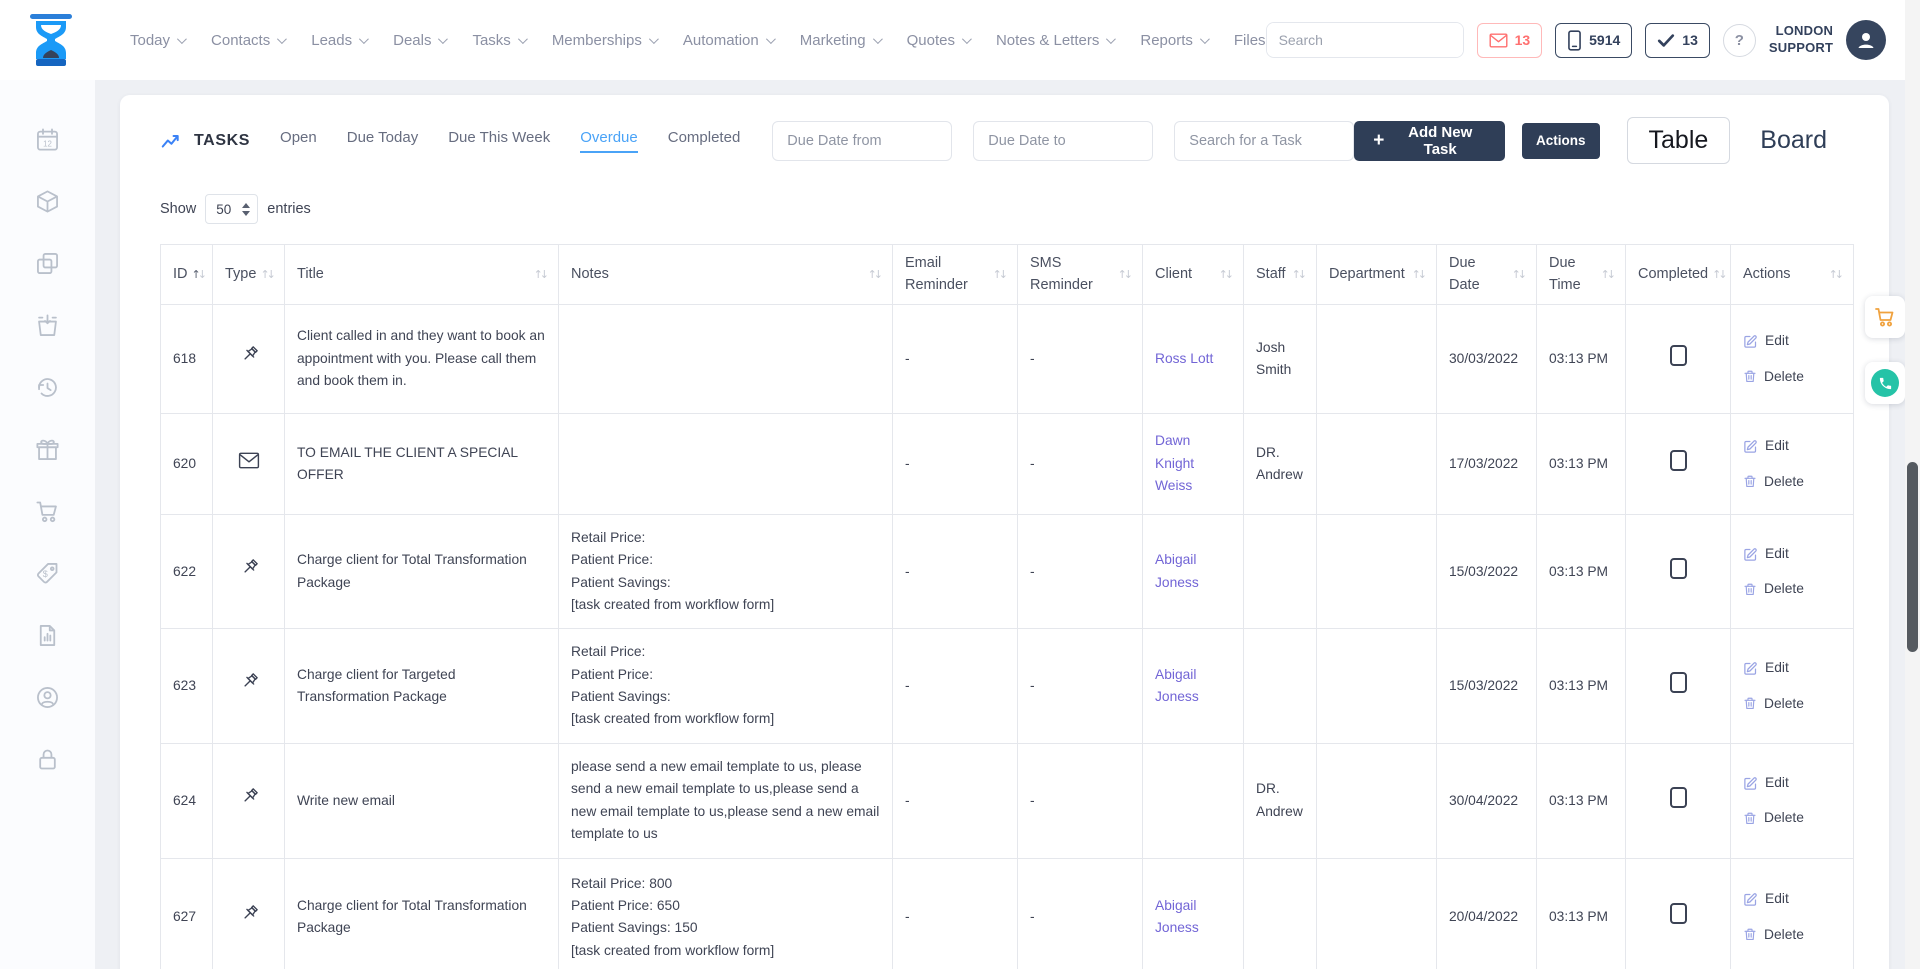 The height and width of the screenshot is (969, 1920). Describe the element at coordinates (421, 274) in the screenshot. I see `col-header-title: Title ↑↓` at that location.